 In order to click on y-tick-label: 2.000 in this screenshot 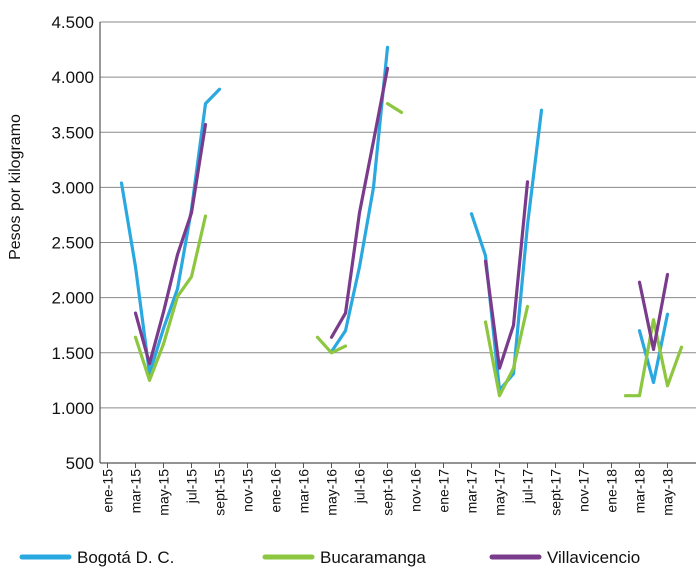, I will do `click(72, 298)`.